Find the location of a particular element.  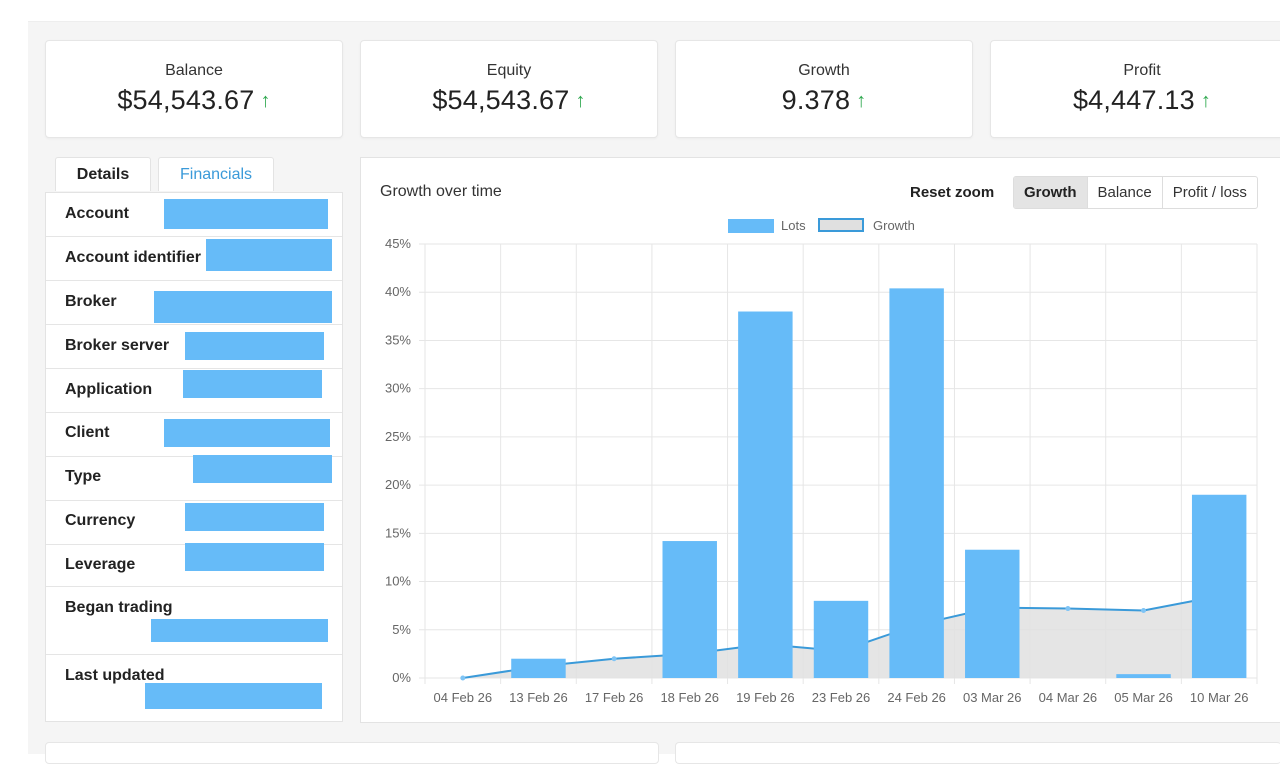

detail-row-client: Client is located at coordinates (194, 435).